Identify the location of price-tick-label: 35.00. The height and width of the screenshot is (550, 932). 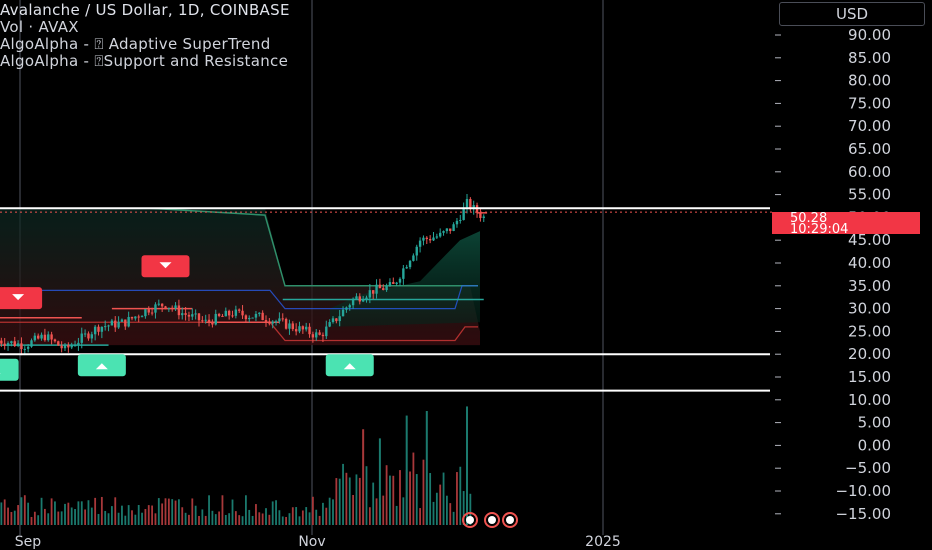
(869, 286).